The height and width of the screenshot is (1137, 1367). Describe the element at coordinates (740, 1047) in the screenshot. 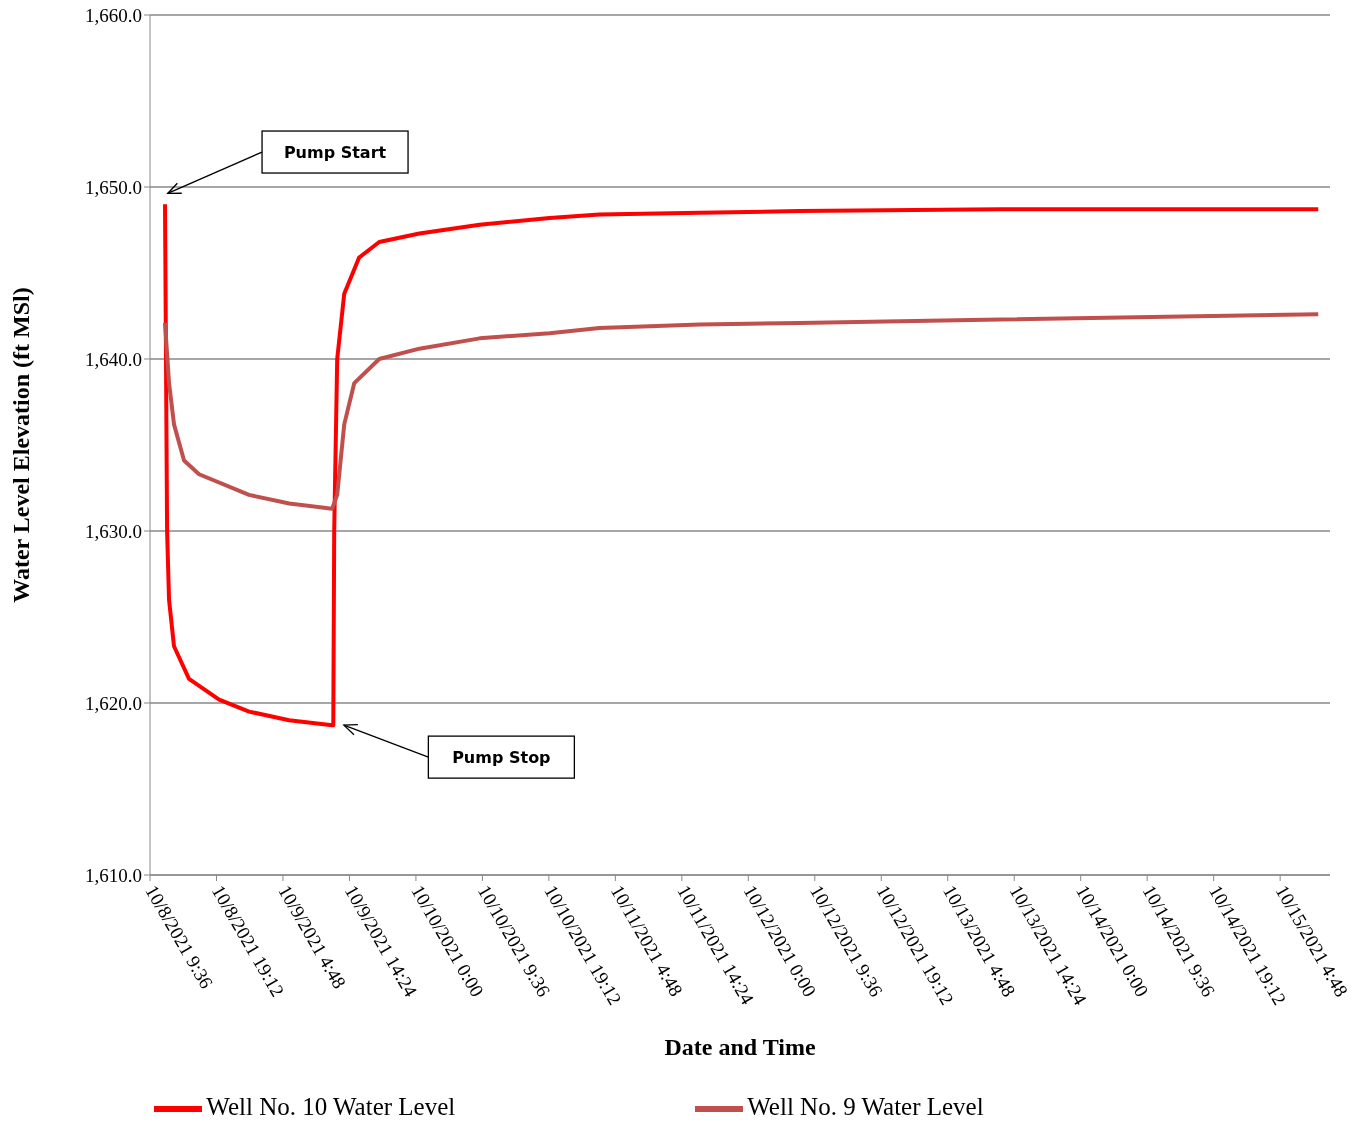

I see `x-axis-title: Date and Time` at that location.